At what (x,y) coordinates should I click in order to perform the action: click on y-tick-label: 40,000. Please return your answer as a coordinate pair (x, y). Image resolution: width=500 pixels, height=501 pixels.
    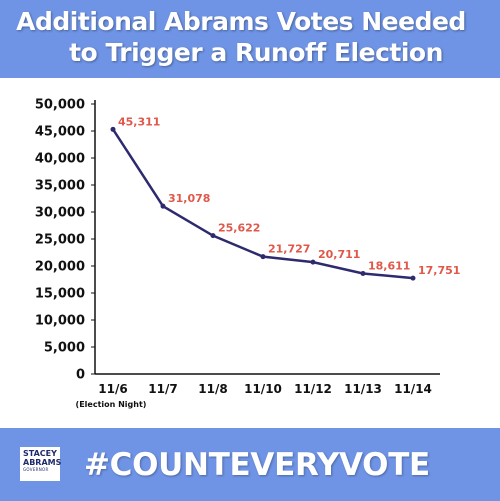
    Looking at the image, I should click on (60, 159).